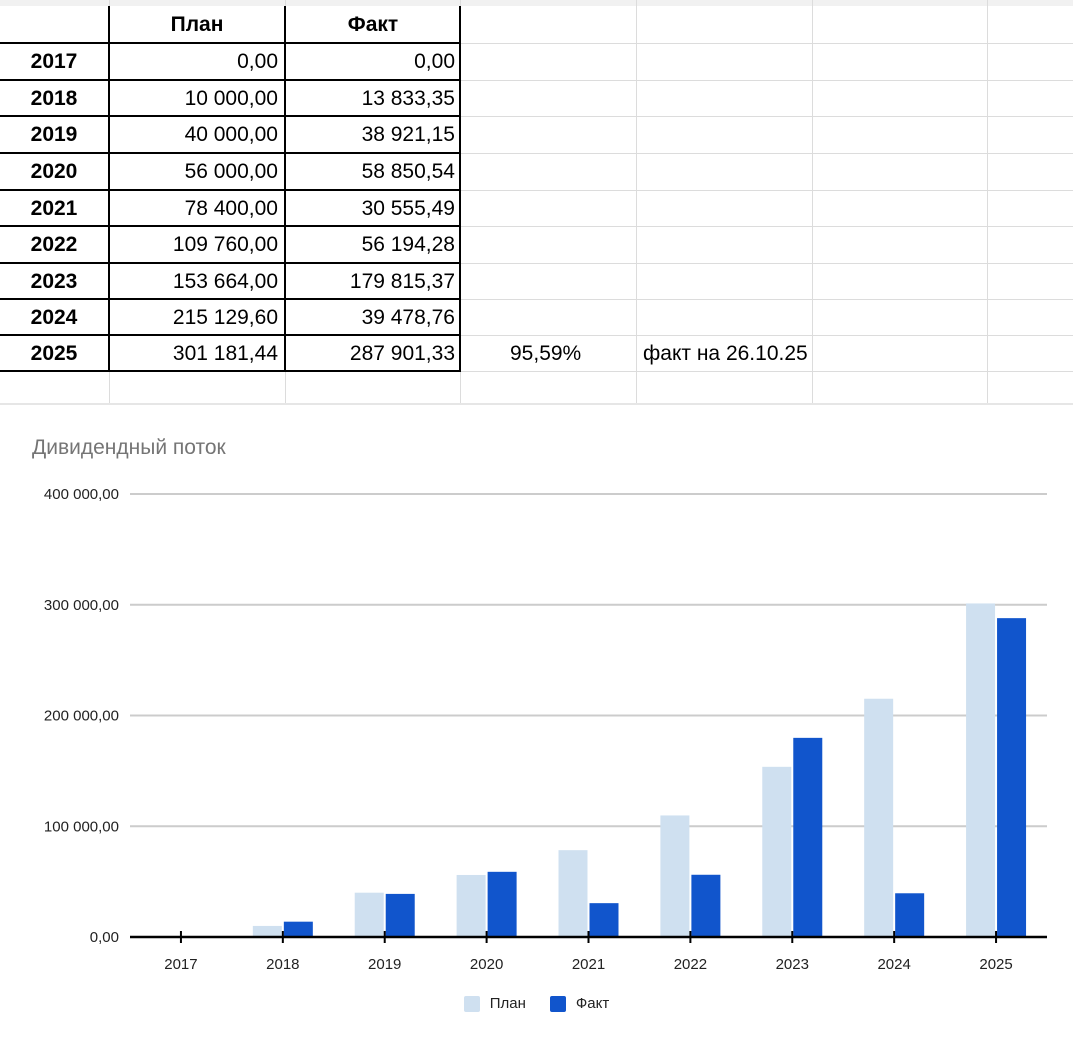 The height and width of the screenshot is (1046, 1073). What do you see at coordinates (408, 244) in the screenshot?
I see `fact-cell: 56 194,28` at bounding box center [408, 244].